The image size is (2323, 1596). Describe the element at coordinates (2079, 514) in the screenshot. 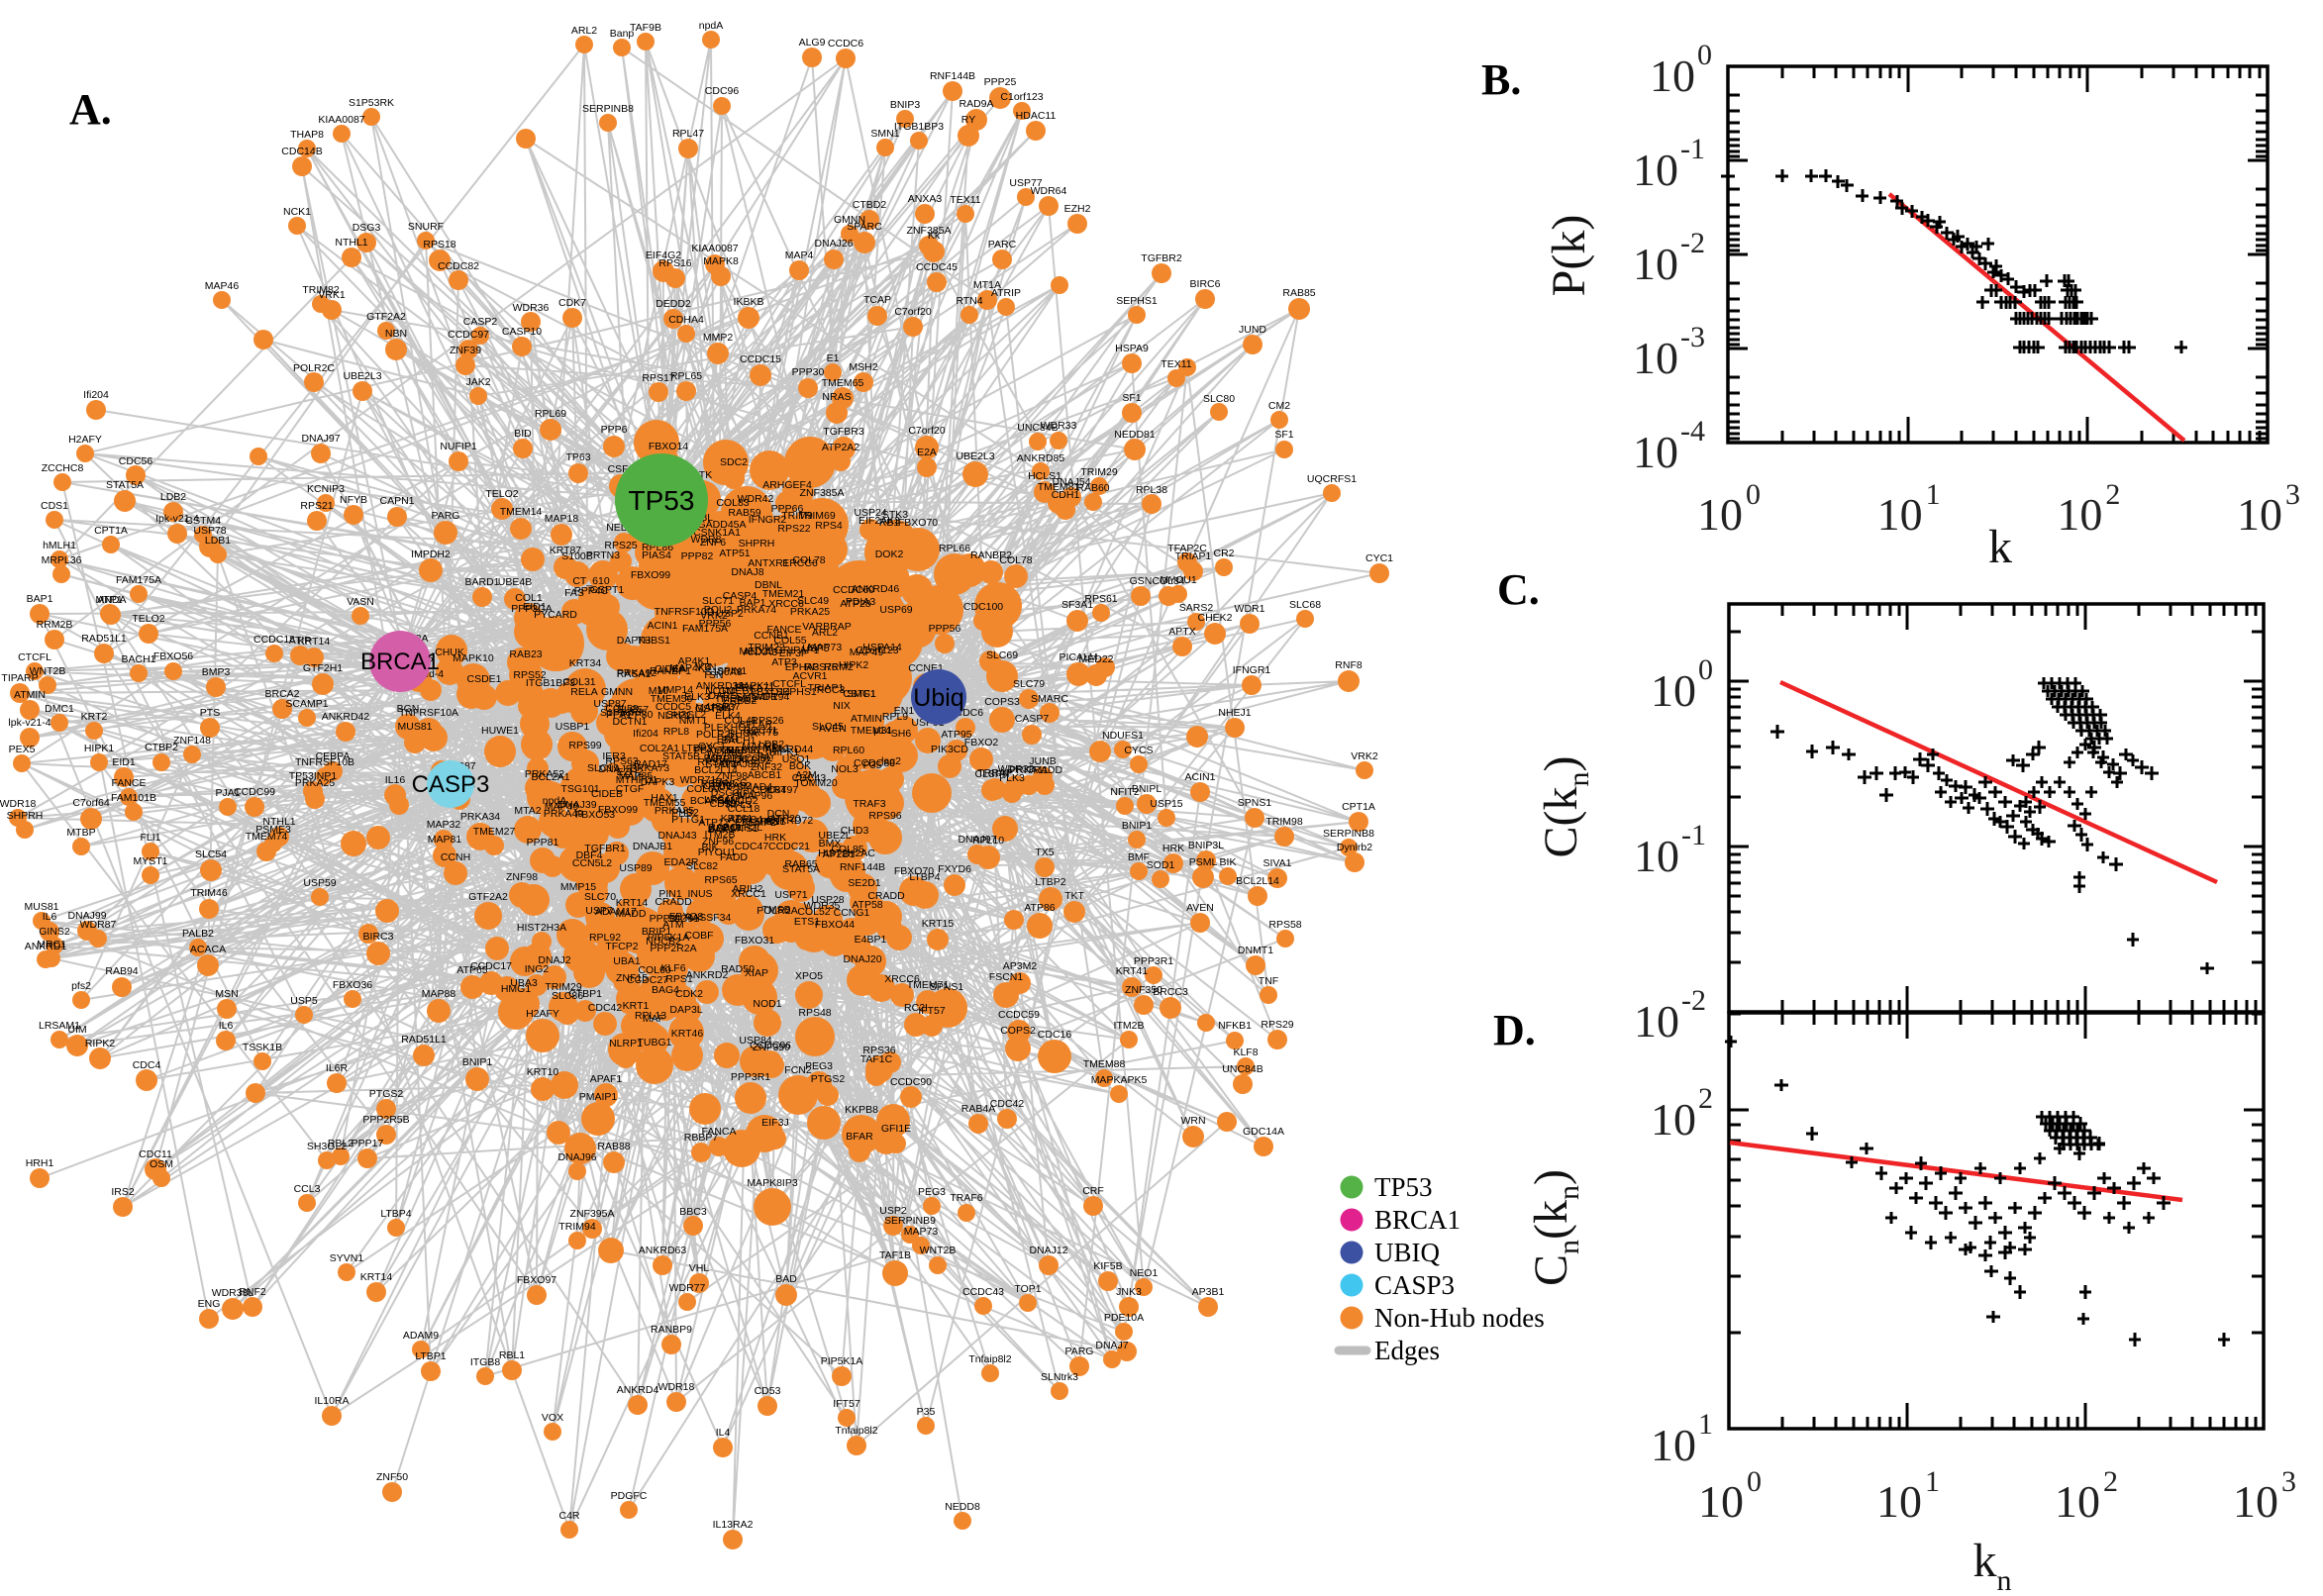

I see `svg-text: 10` at that location.